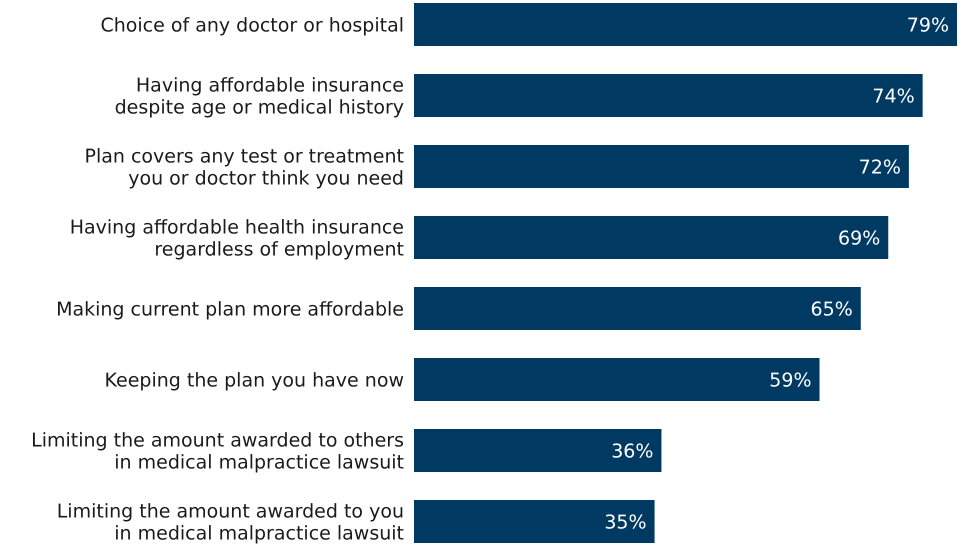  What do you see at coordinates (217, 452) in the screenshot?
I see `y-tick-label: Limiting the amount awarded to others in medical malpractice lawsuit` at bounding box center [217, 452].